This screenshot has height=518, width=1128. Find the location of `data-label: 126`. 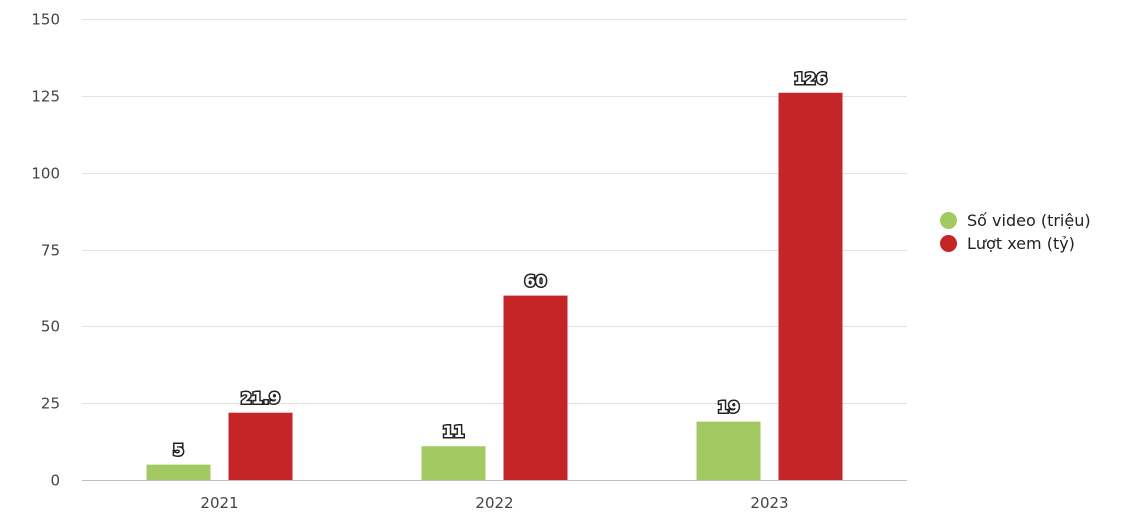

data-label: 126 is located at coordinates (810, 78).